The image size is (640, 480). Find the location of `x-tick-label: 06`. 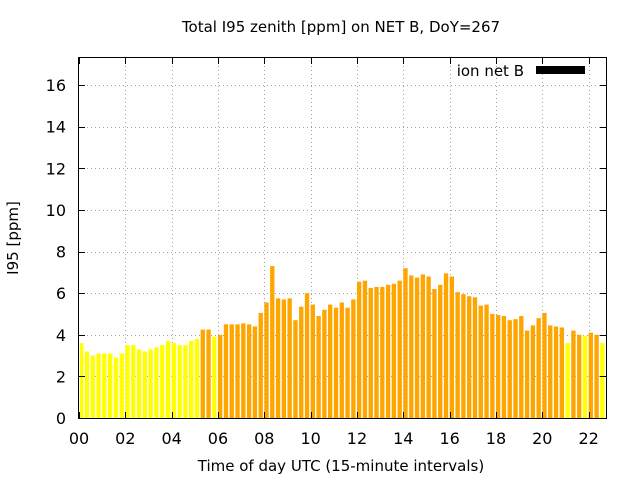

x-tick-label: 06 is located at coordinates (218, 438).